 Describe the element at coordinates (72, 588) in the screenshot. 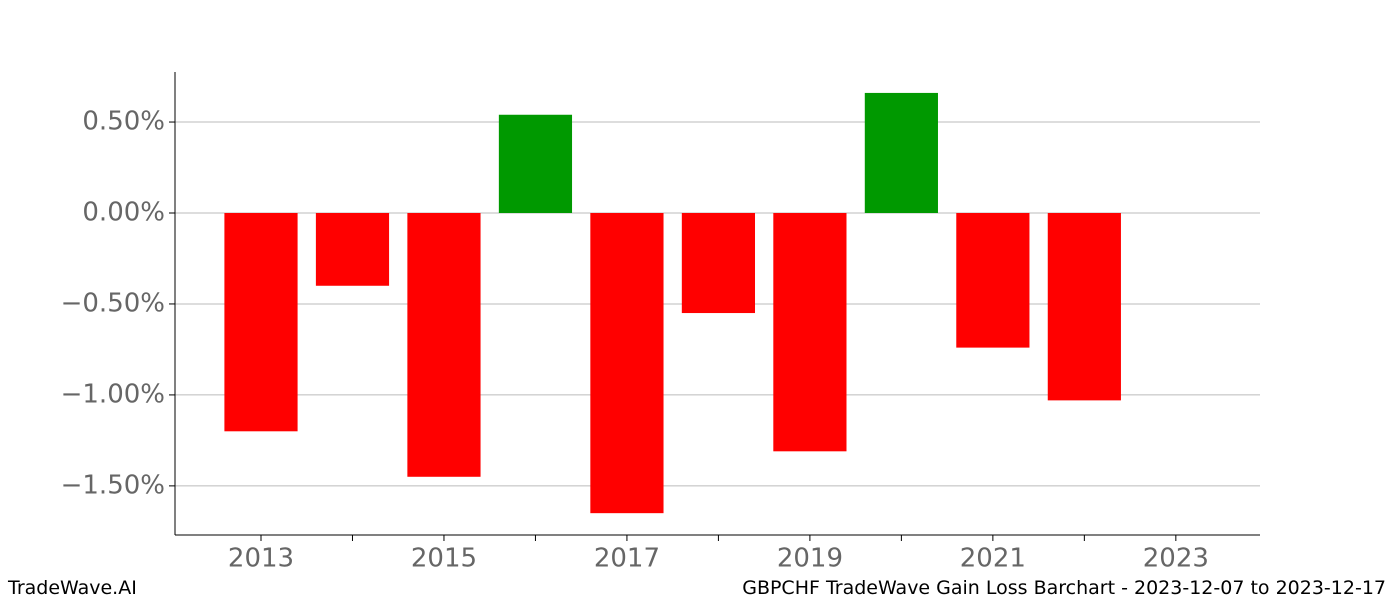

I see `brand: TradeWave.AI` at that location.